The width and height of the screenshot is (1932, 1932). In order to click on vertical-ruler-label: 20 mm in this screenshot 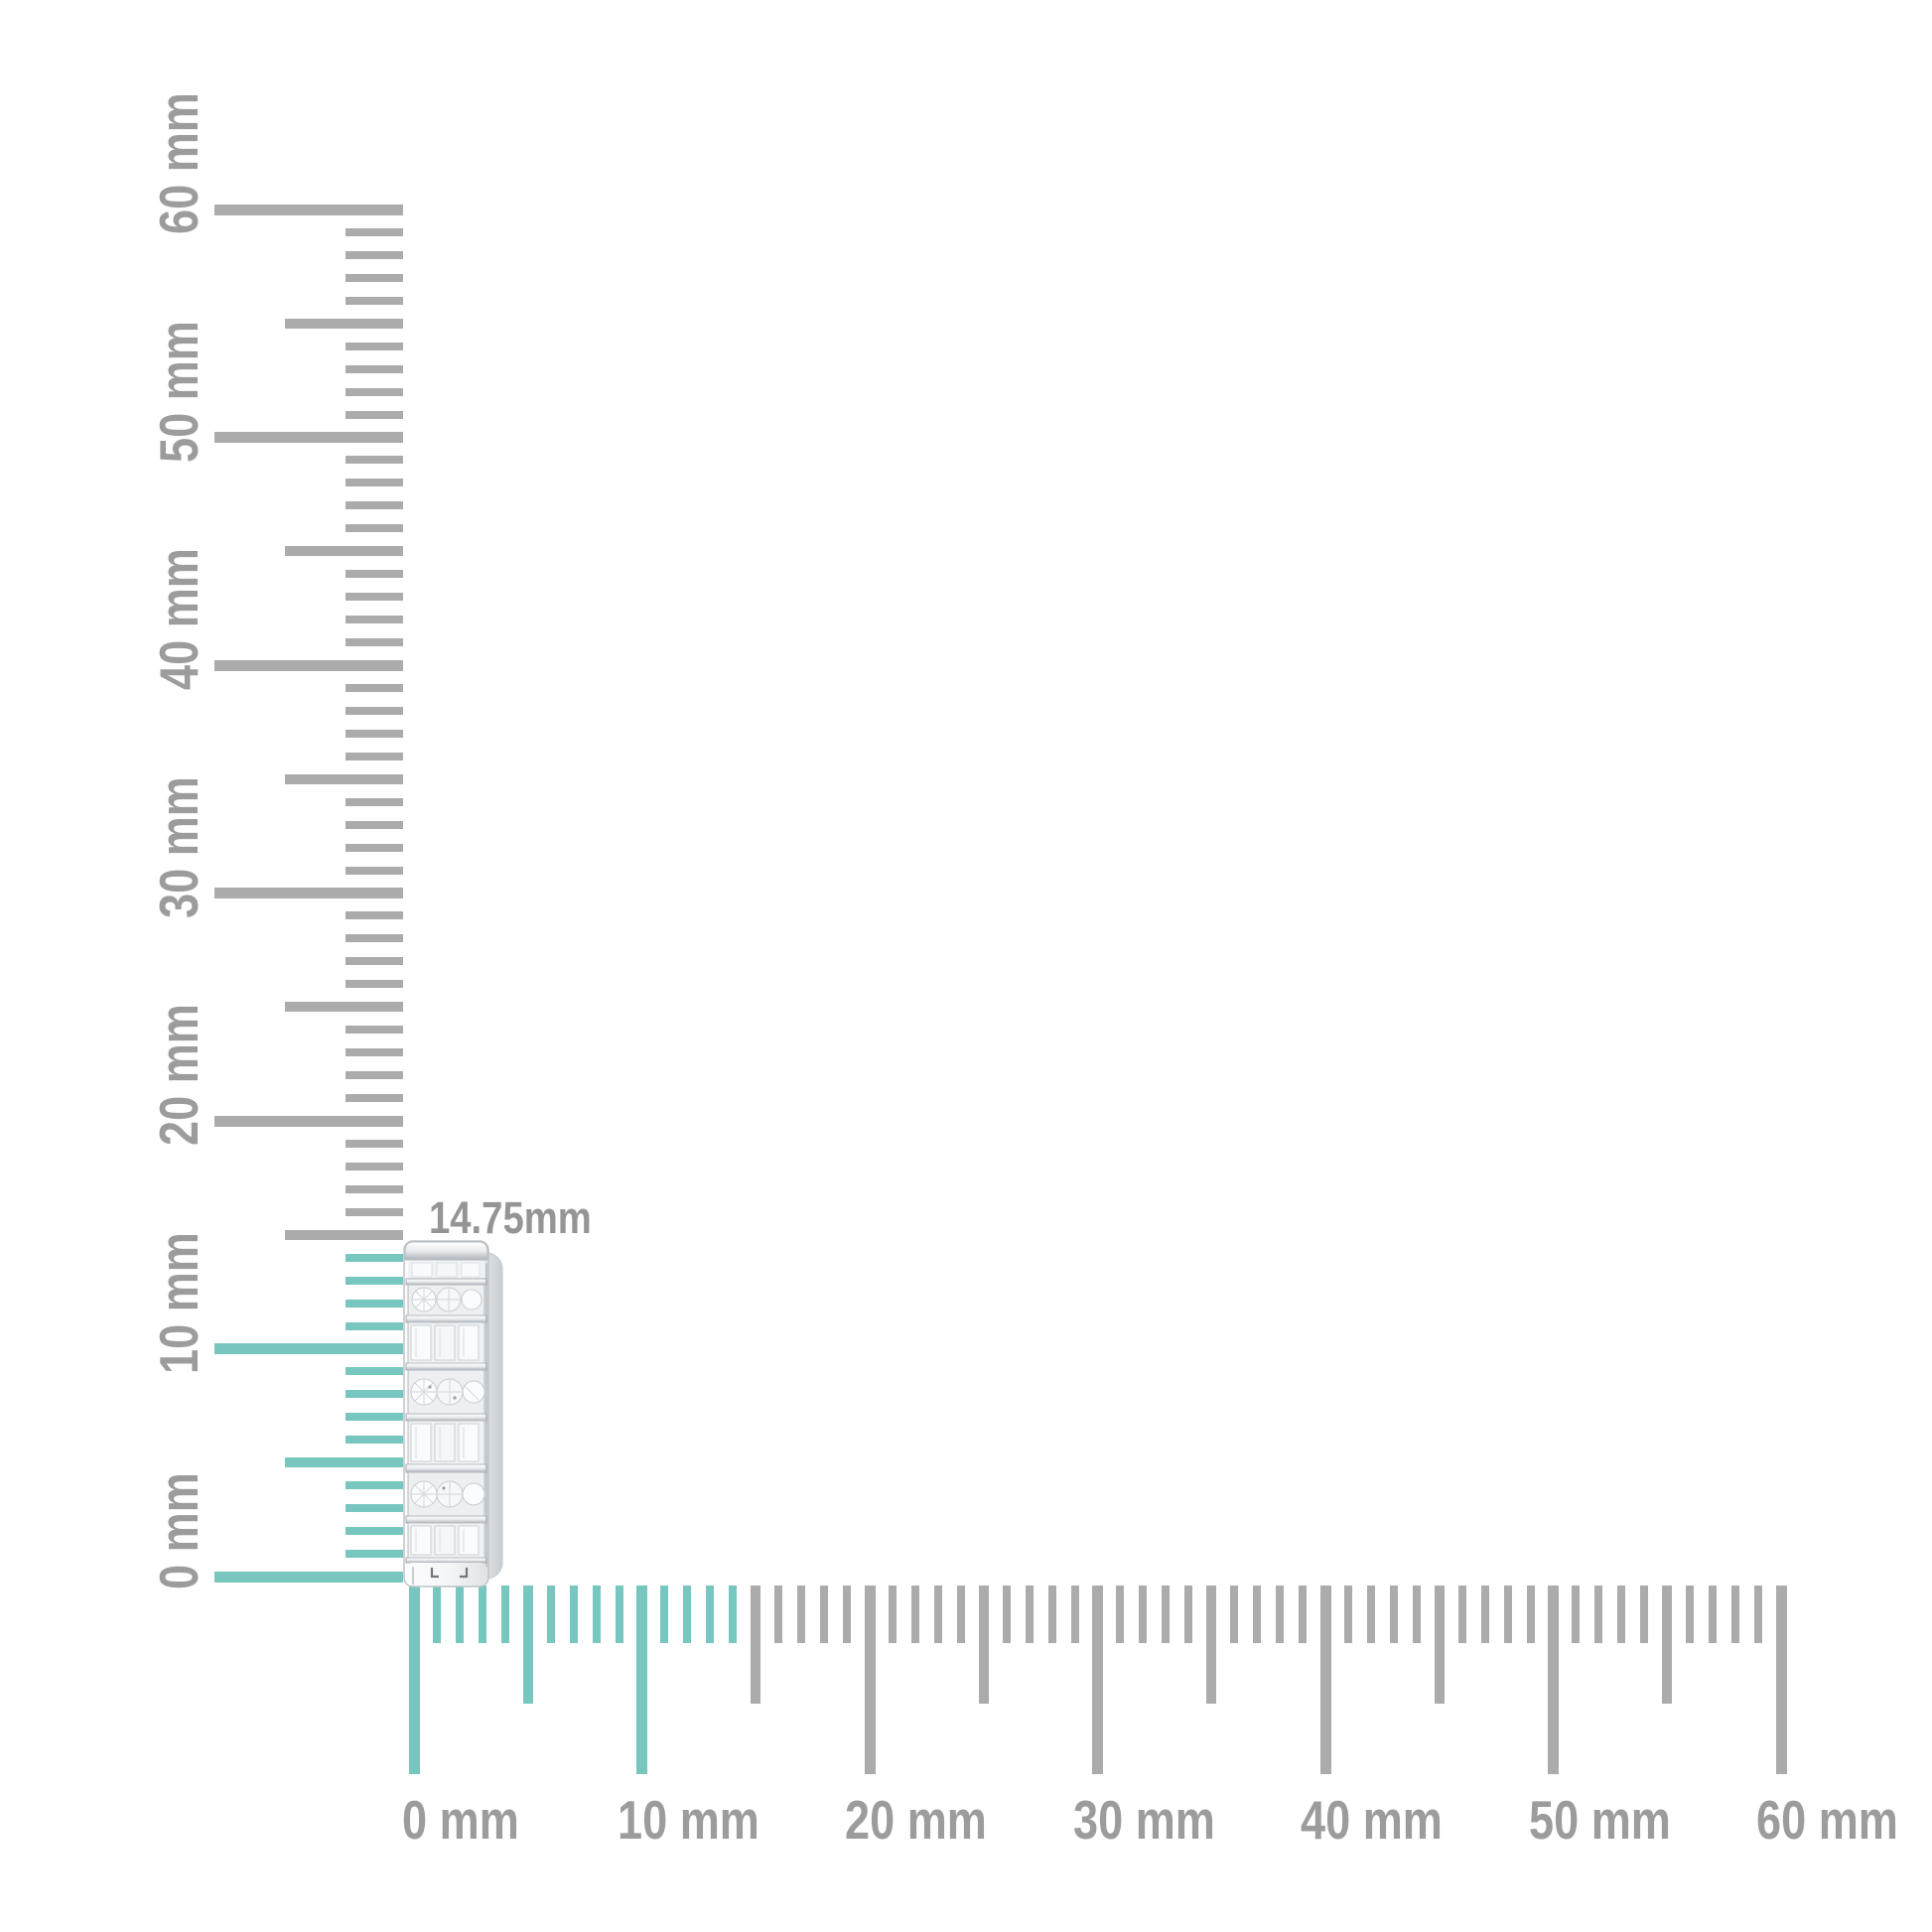, I will do `click(178, 1075)`.